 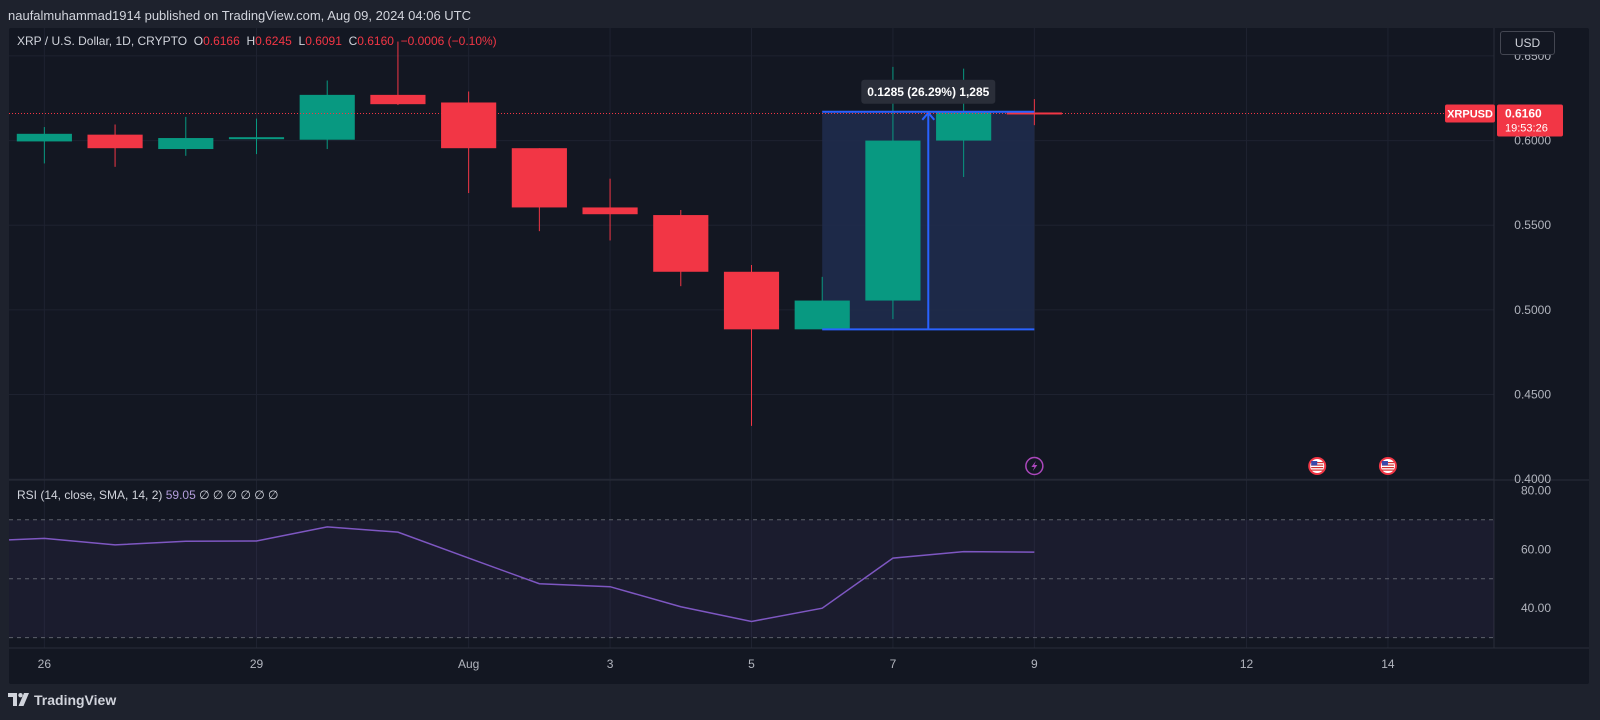 What do you see at coordinates (522, 574) in the screenshot?
I see `rsi-line` at bounding box center [522, 574].